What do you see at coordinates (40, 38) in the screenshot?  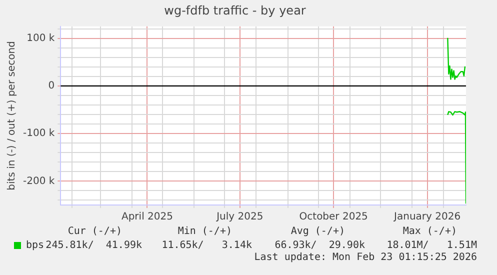 I see `y-tick-label: 100 k` at bounding box center [40, 38].